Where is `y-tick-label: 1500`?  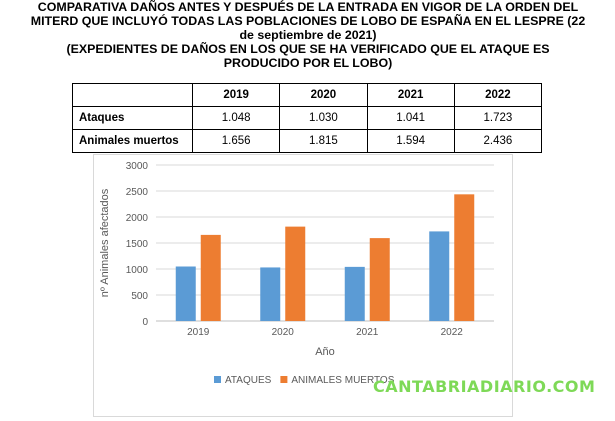
y-tick-label: 1500 is located at coordinates (137, 244).